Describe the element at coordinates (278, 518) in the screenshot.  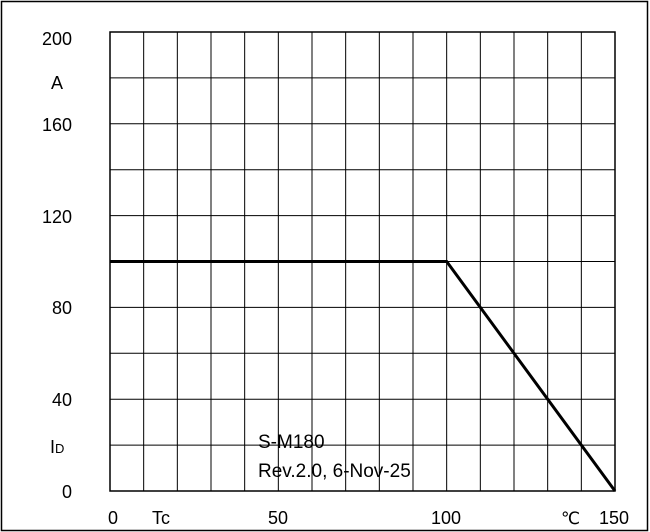
I see `x-tick-label: 50` at that location.